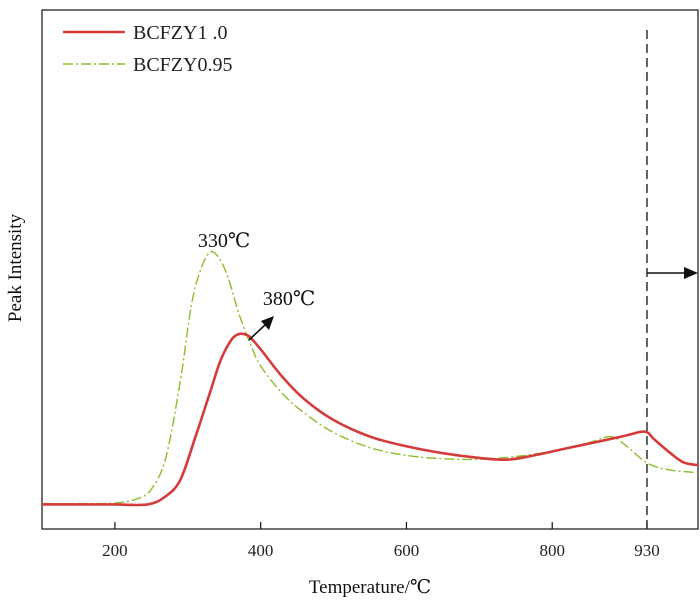  Describe the element at coordinates (407, 550) in the screenshot. I see `x-tick-label-600: 600` at that location.